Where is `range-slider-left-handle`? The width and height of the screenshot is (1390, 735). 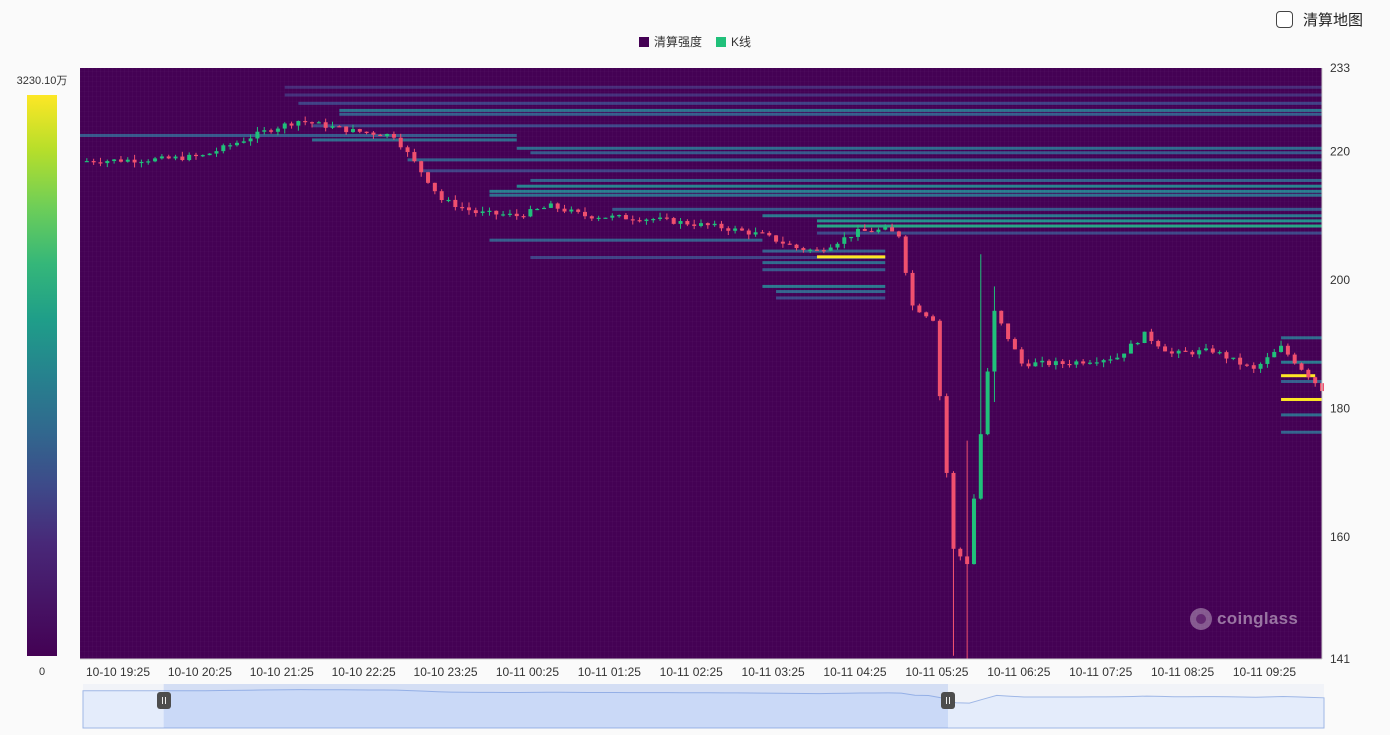 range-slider-left-handle is located at coordinates (163, 700).